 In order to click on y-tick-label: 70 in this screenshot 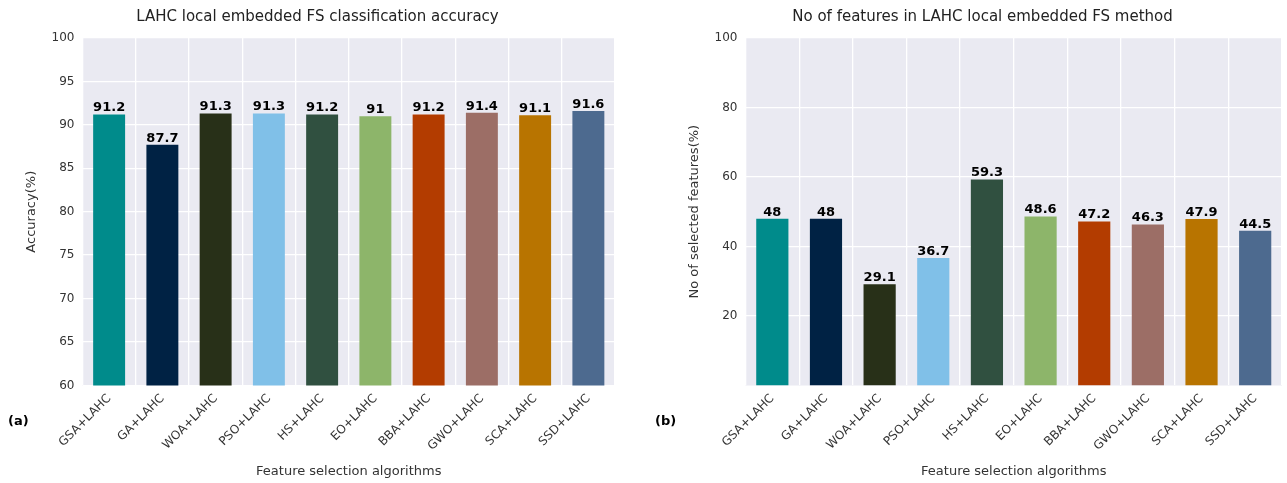, I will do `click(67, 297)`.